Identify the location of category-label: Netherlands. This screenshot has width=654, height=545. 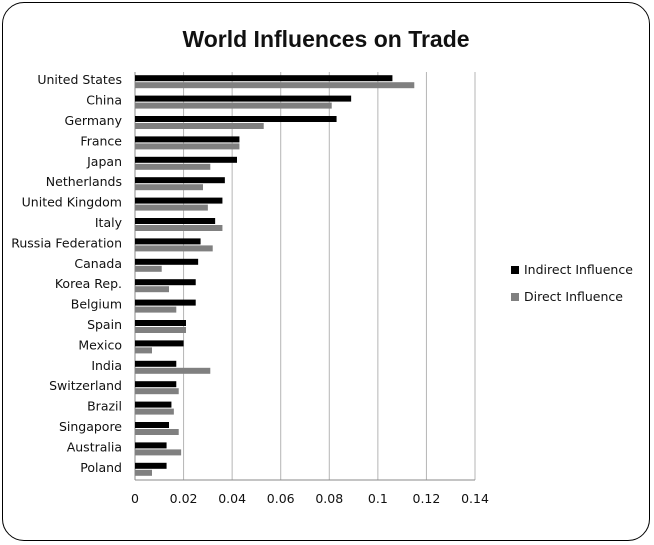
(84, 181).